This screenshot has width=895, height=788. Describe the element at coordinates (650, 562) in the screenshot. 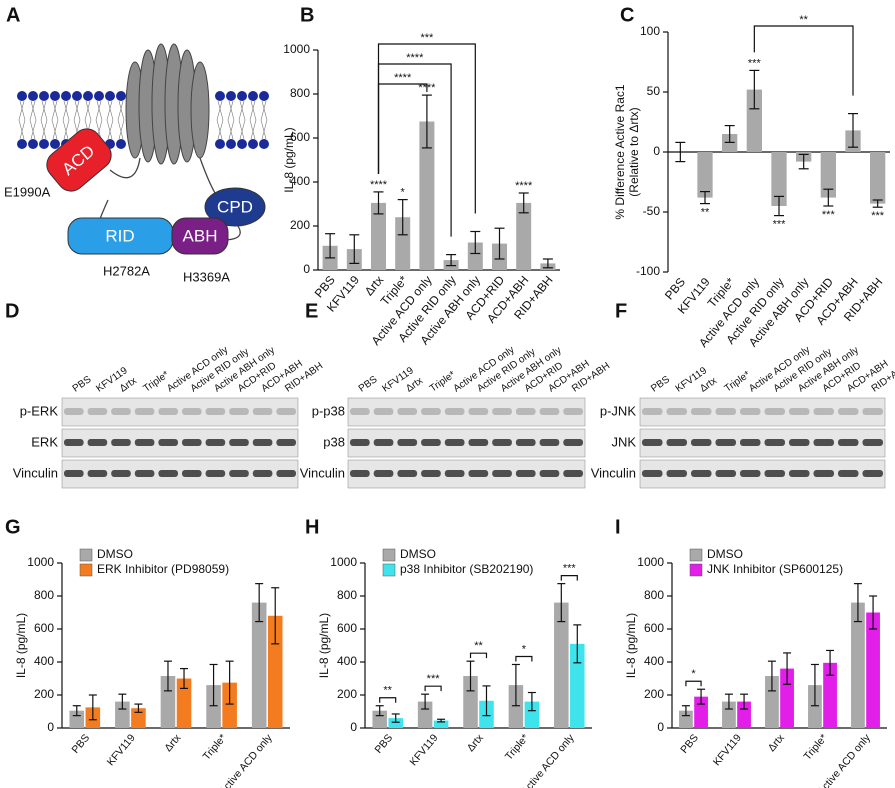

I see `y-tick-label: 1000` at that location.